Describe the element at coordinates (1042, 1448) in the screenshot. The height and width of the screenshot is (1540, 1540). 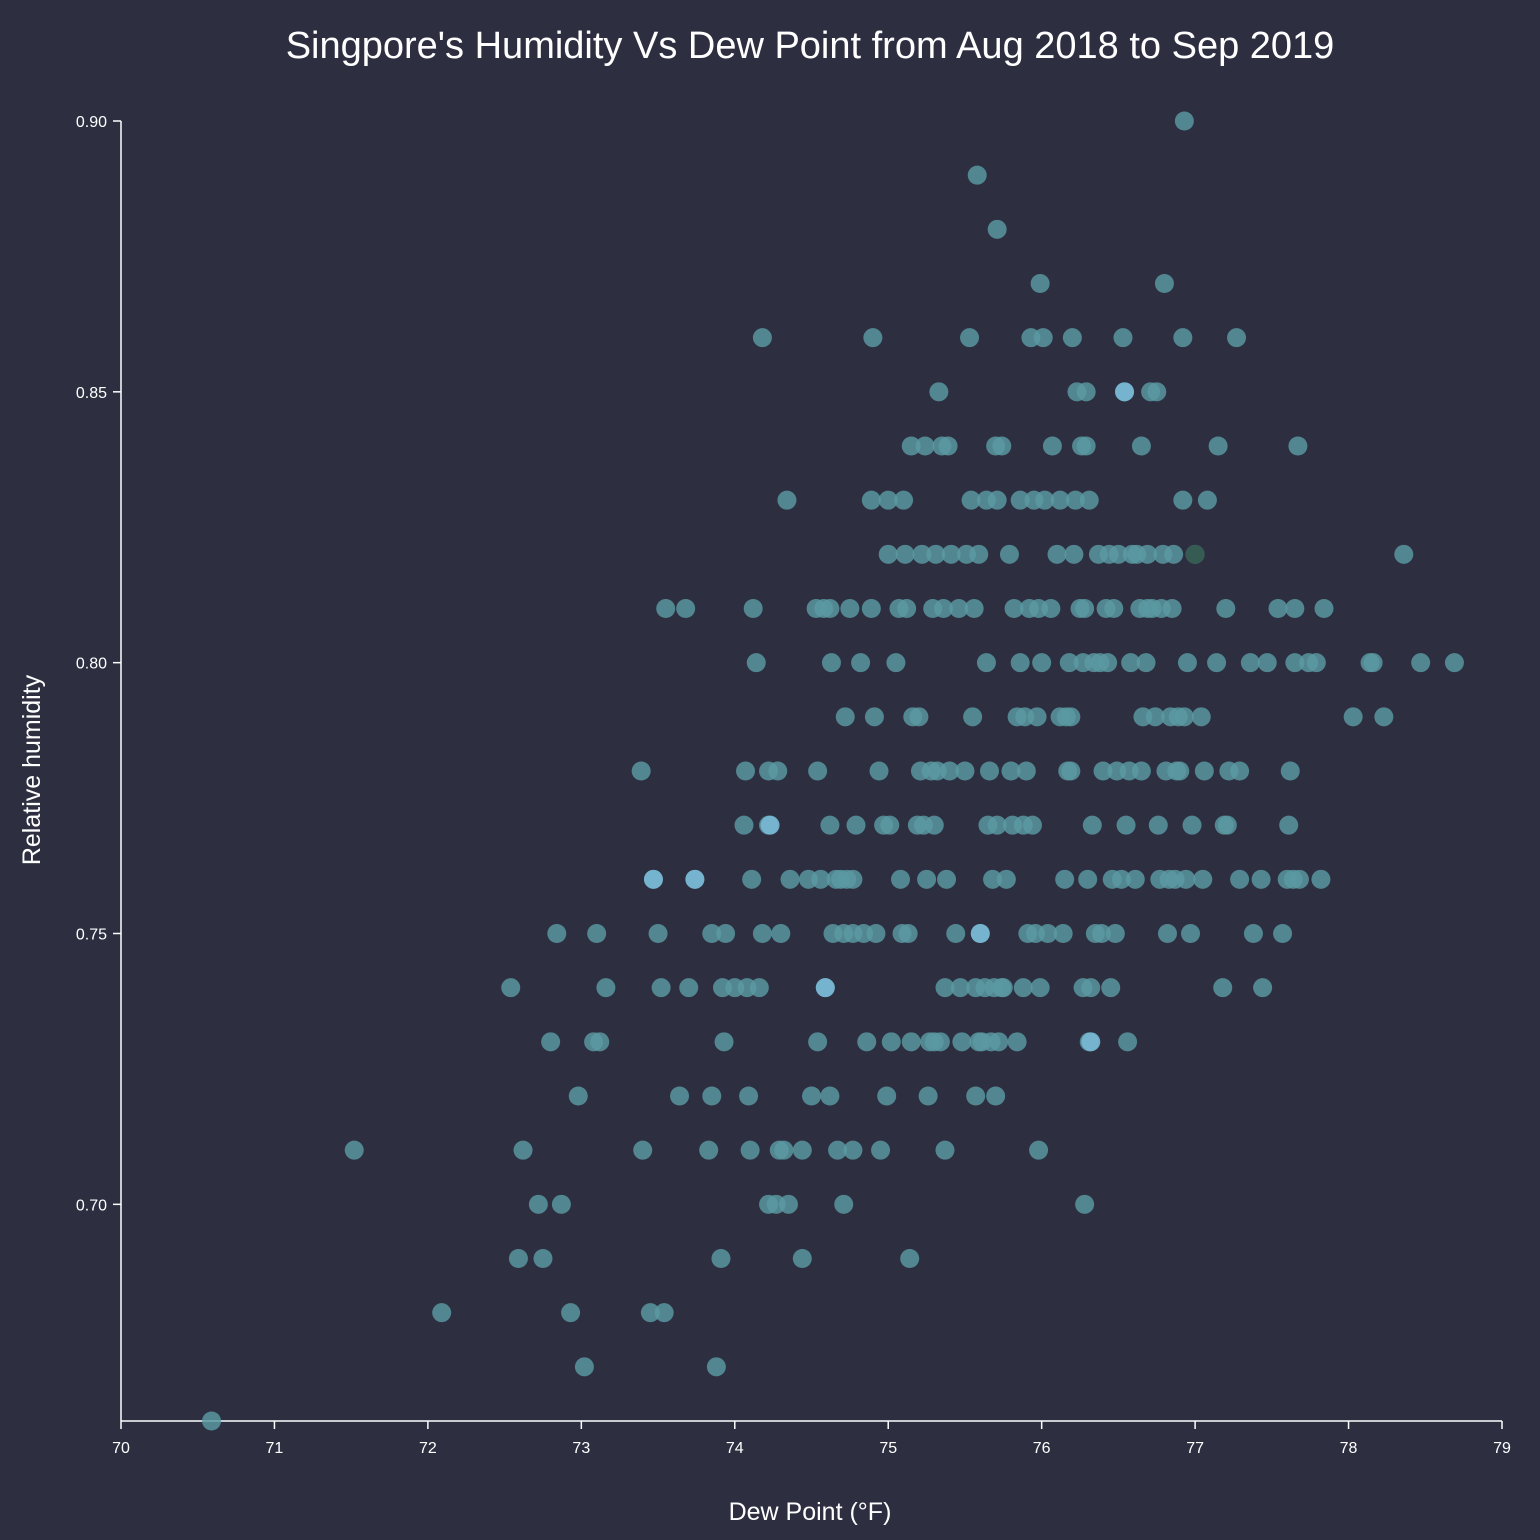
I see `x-tick-label: 76` at that location.